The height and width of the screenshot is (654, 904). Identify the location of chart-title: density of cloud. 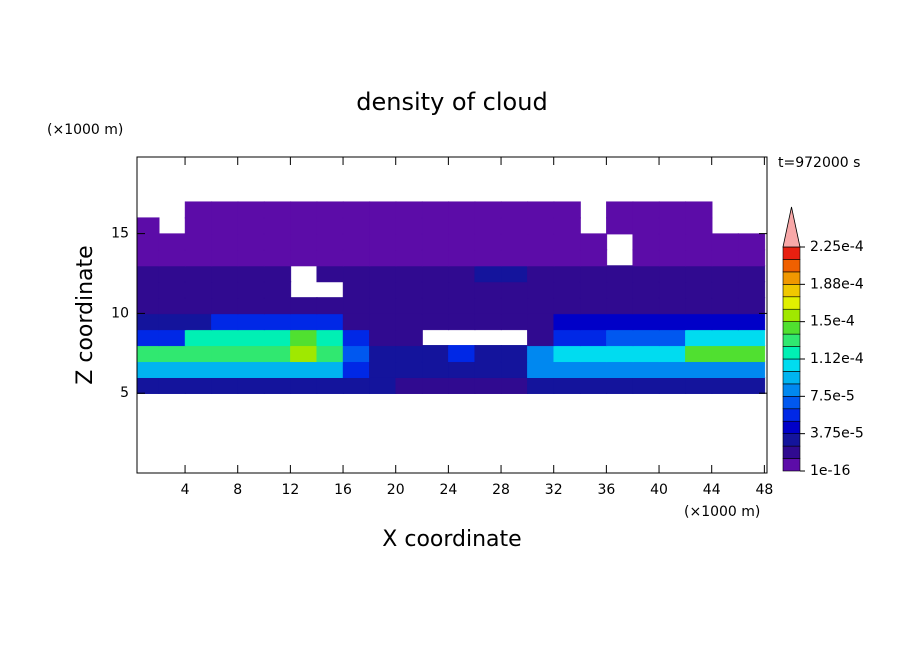
(451, 102).